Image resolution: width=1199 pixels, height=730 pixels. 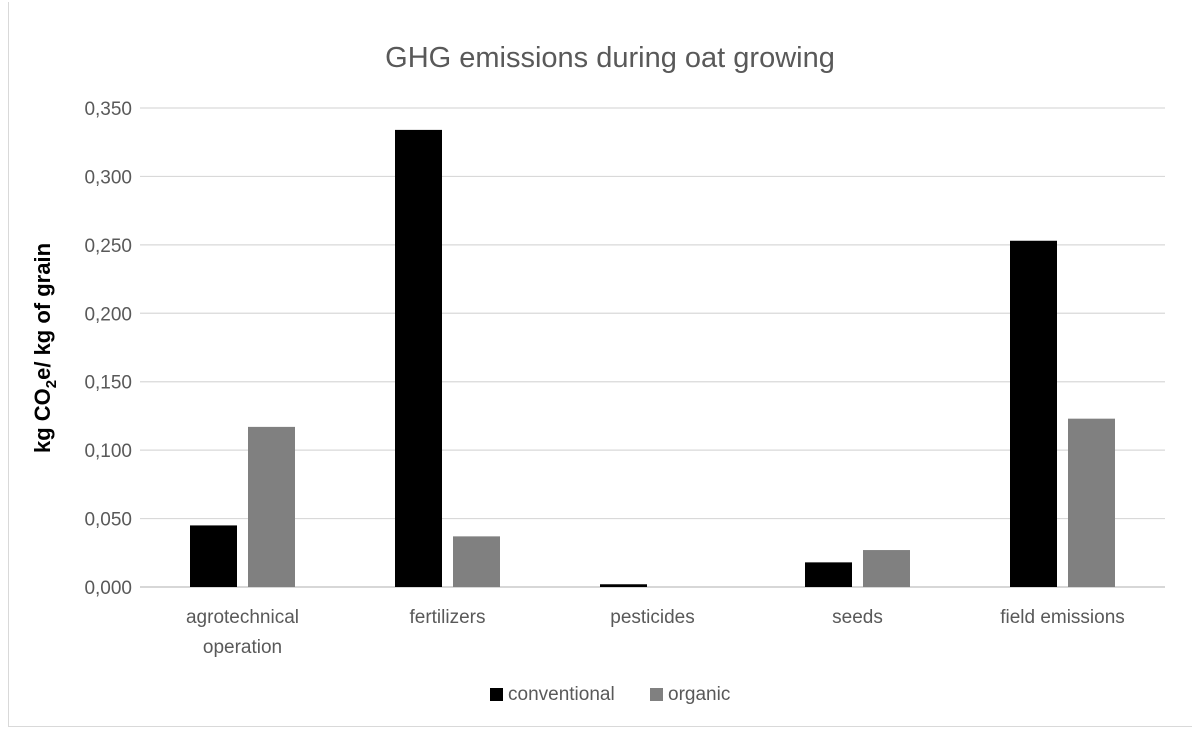 I want to click on x-category-label: pesticides, so click(x=652, y=617).